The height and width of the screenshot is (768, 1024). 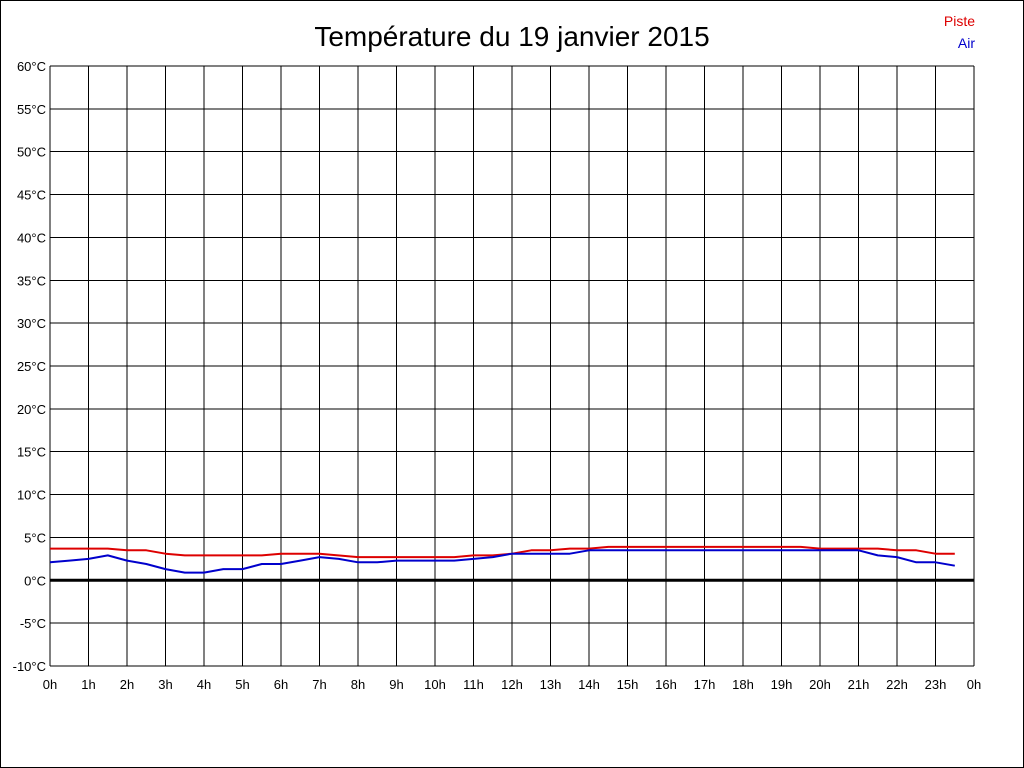 What do you see at coordinates (31, 280) in the screenshot?
I see `y-tick-label: 35°C` at bounding box center [31, 280].